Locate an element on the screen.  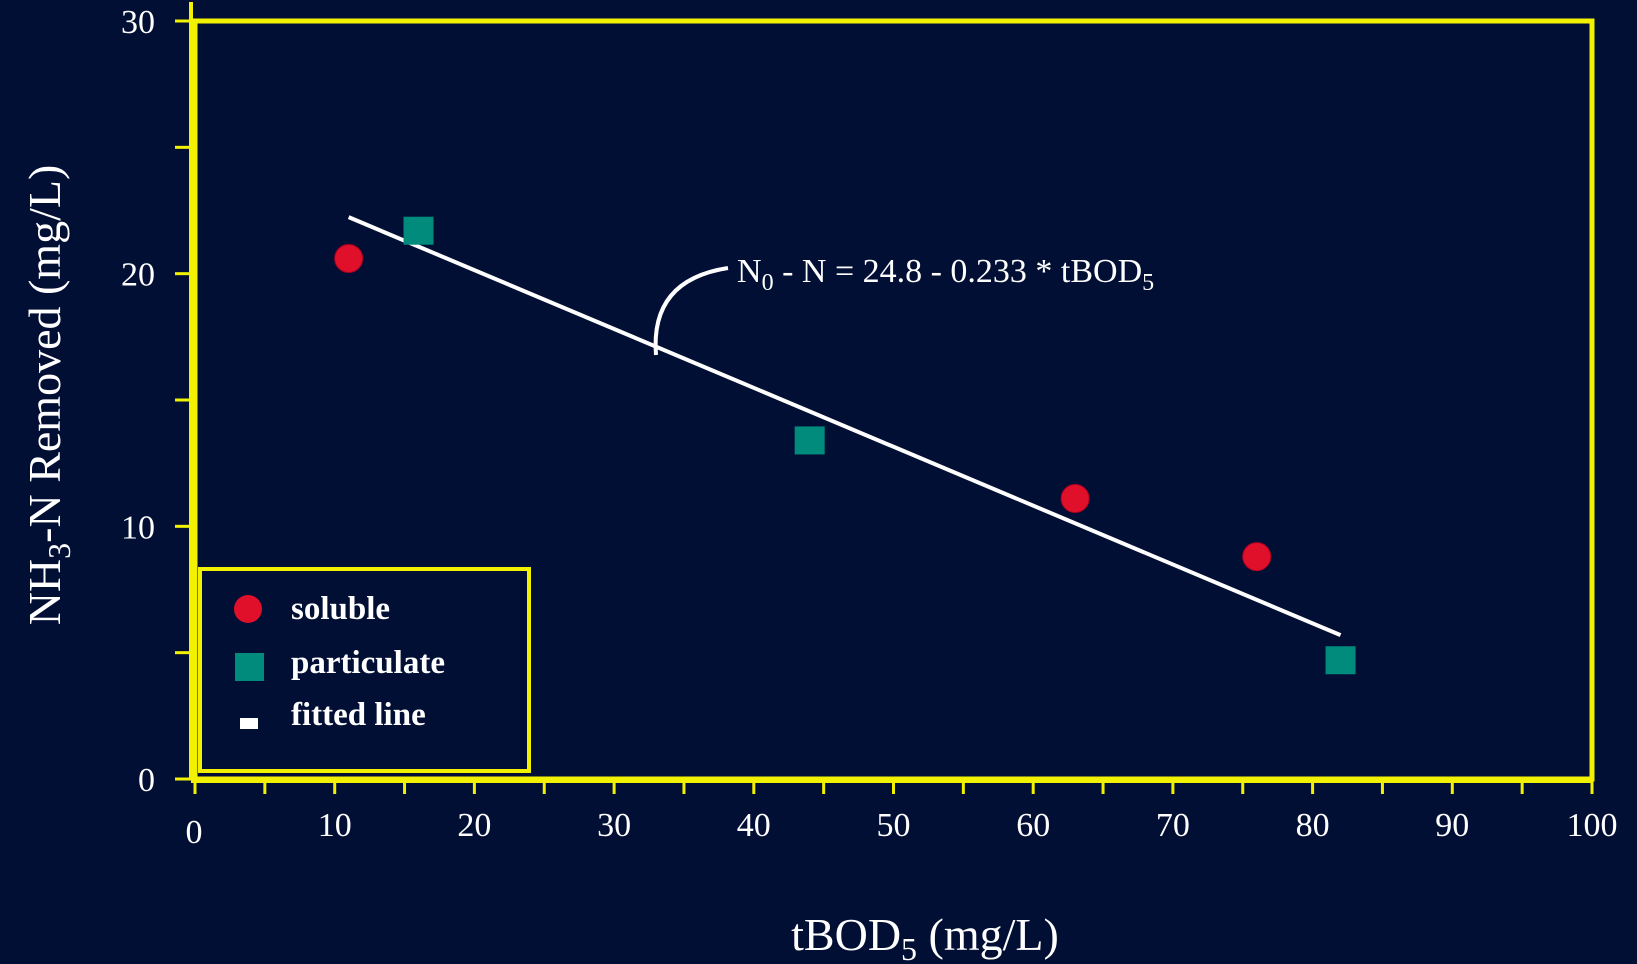
y-tick-label: 20 is located at coordinates (138, 275).